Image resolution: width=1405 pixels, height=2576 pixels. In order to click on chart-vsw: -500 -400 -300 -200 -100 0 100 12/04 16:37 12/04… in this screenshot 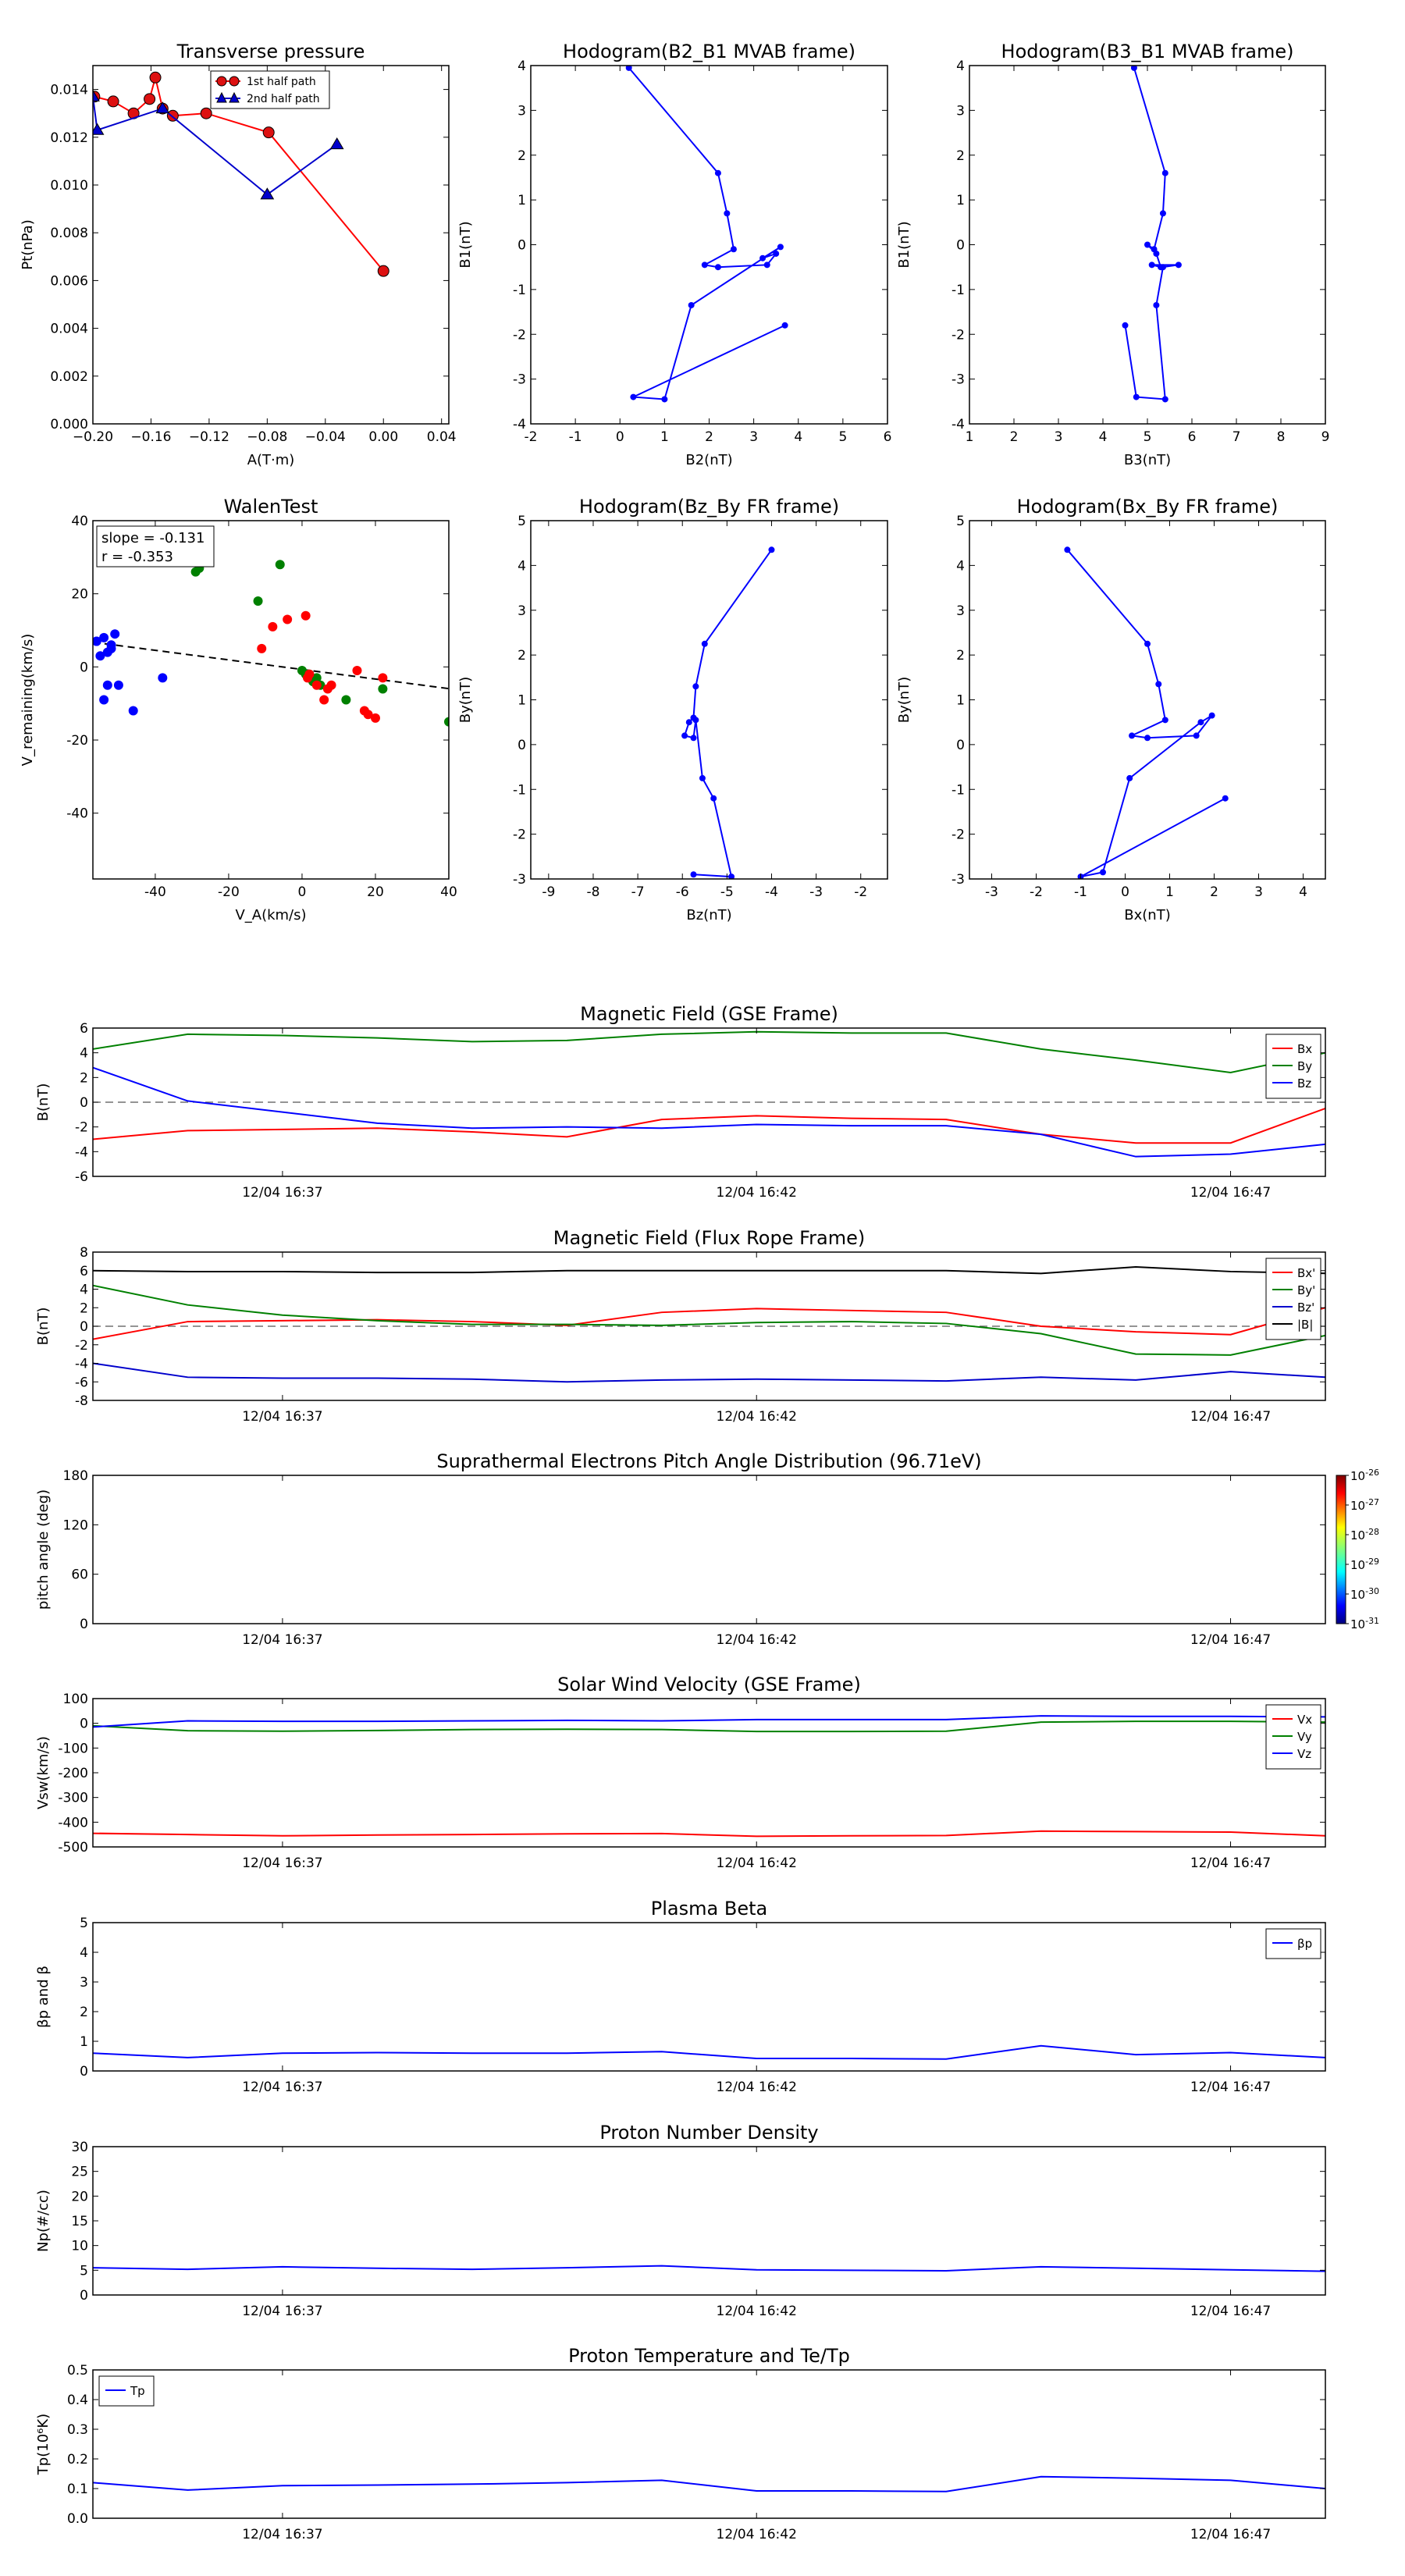, I will do `click(681, 1772)`.